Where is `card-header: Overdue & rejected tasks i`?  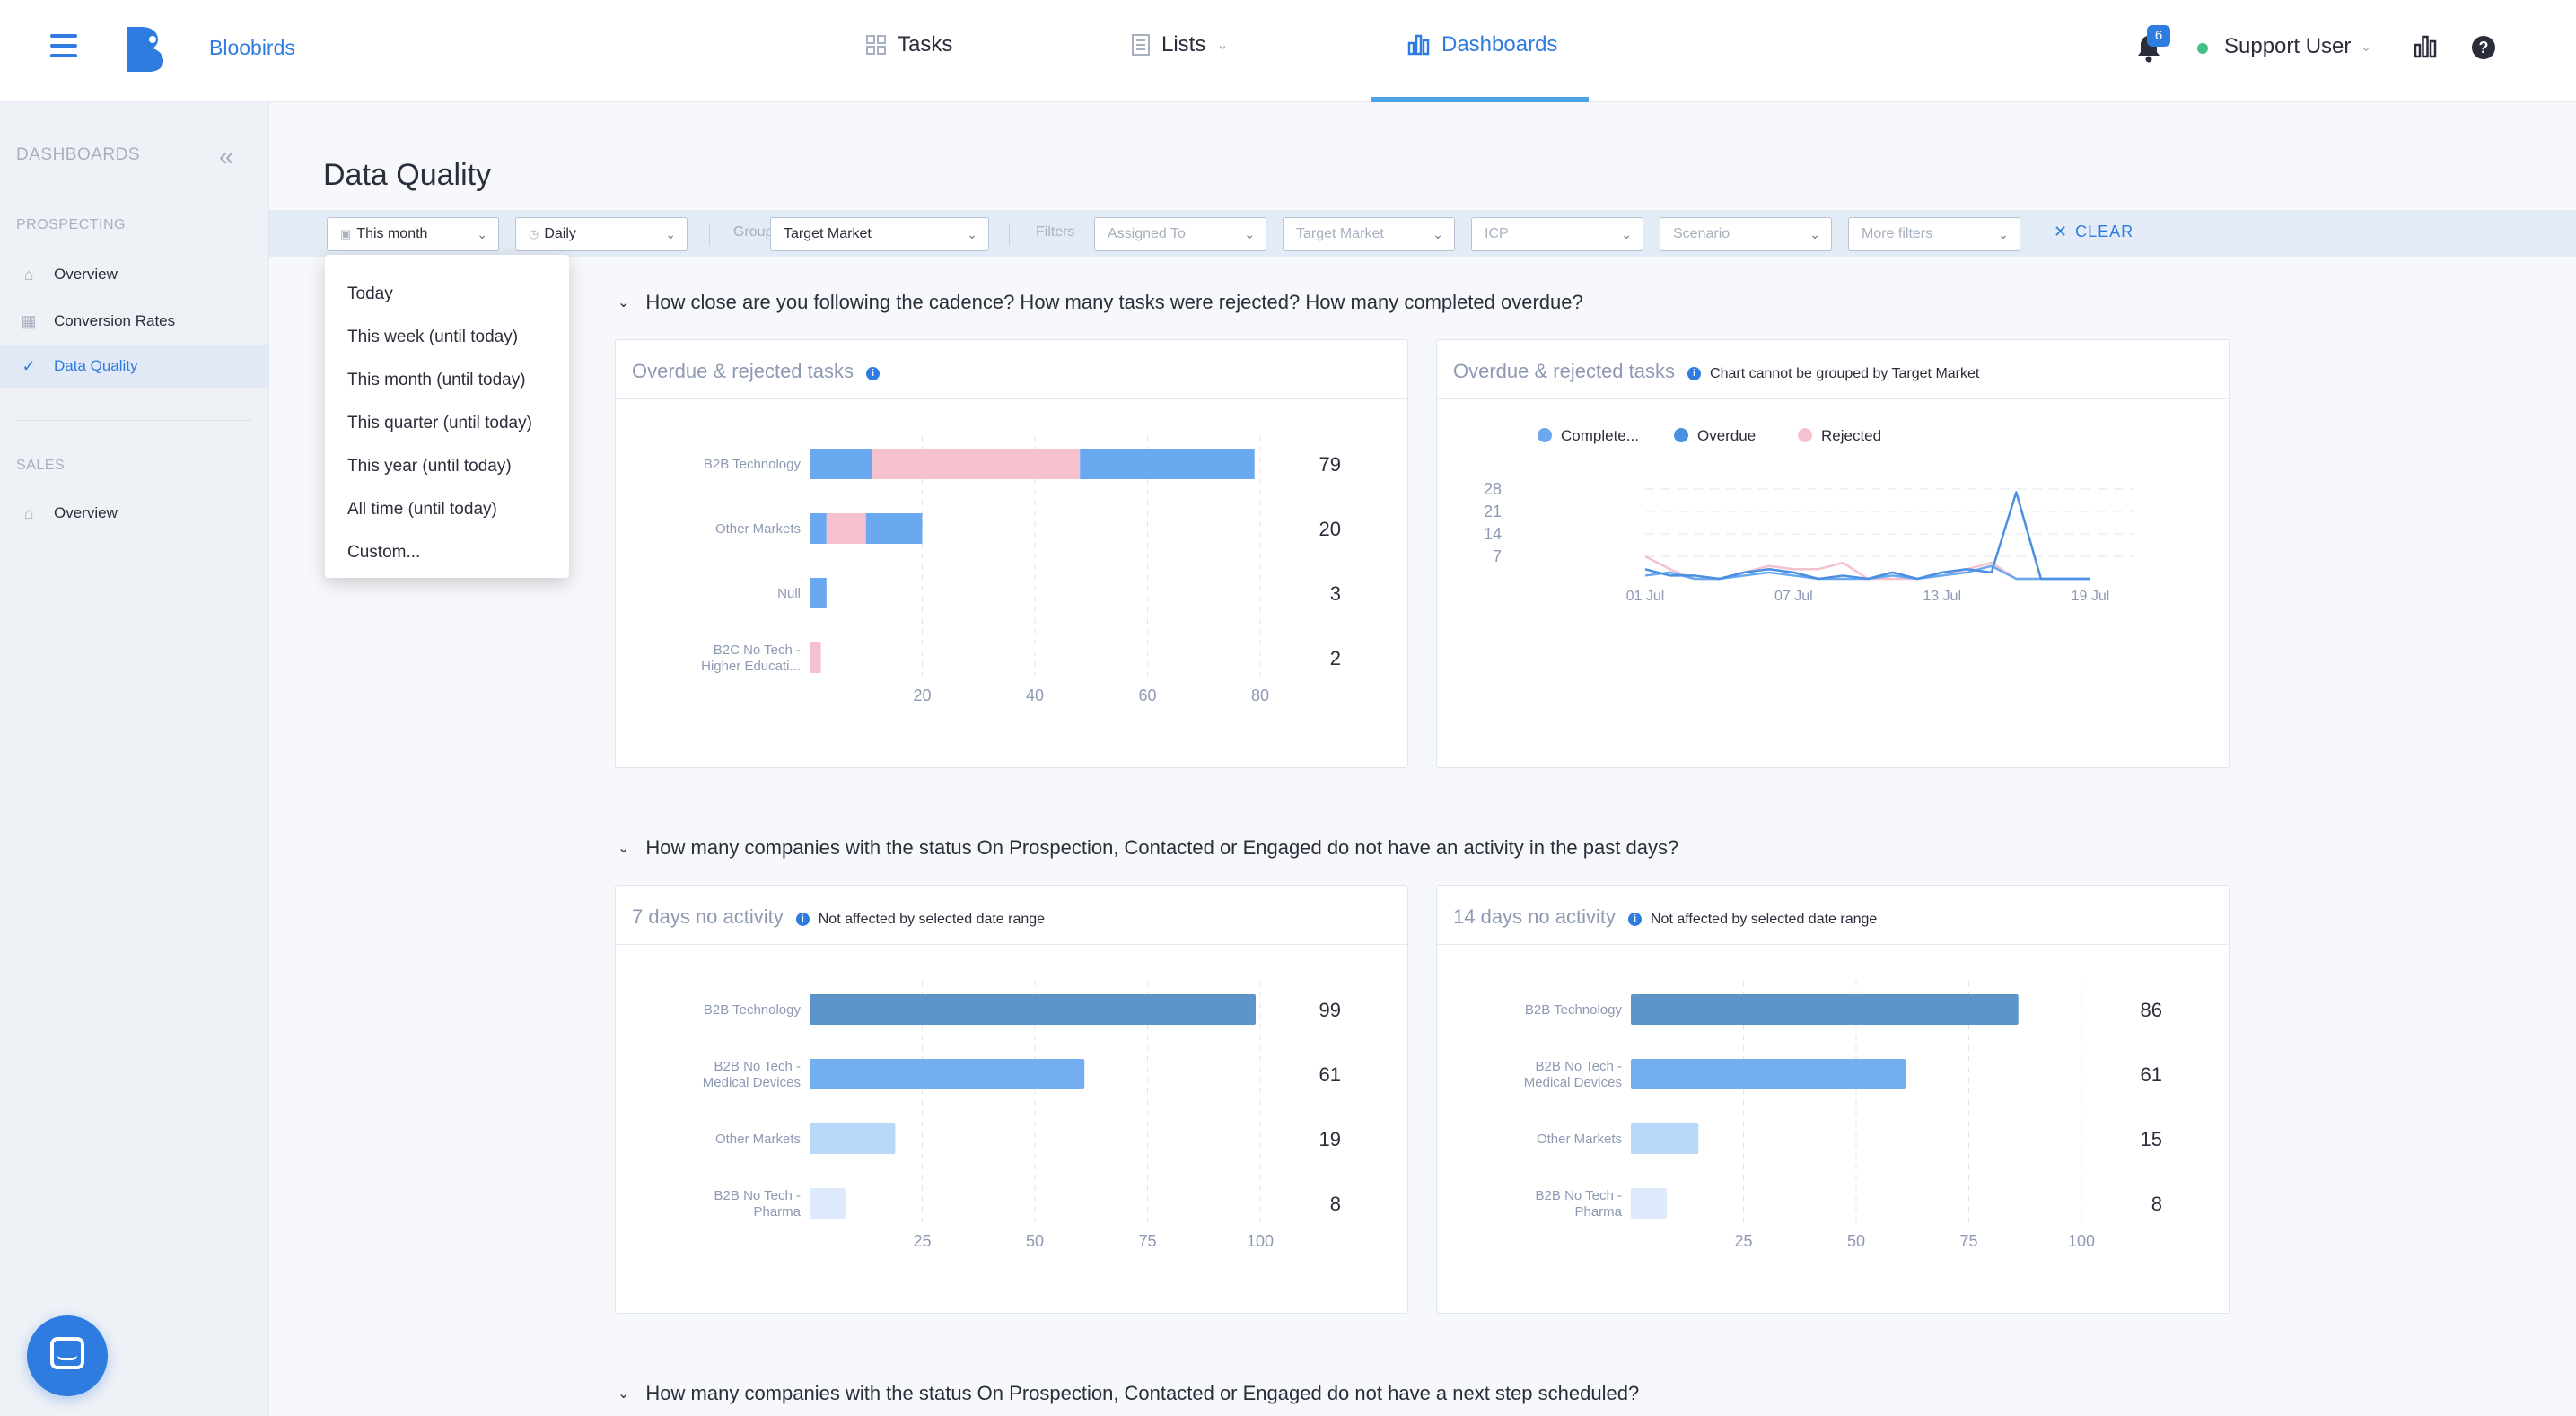
card-header: Overdue & rejected tasks i is located at coordinates (1012, 369).